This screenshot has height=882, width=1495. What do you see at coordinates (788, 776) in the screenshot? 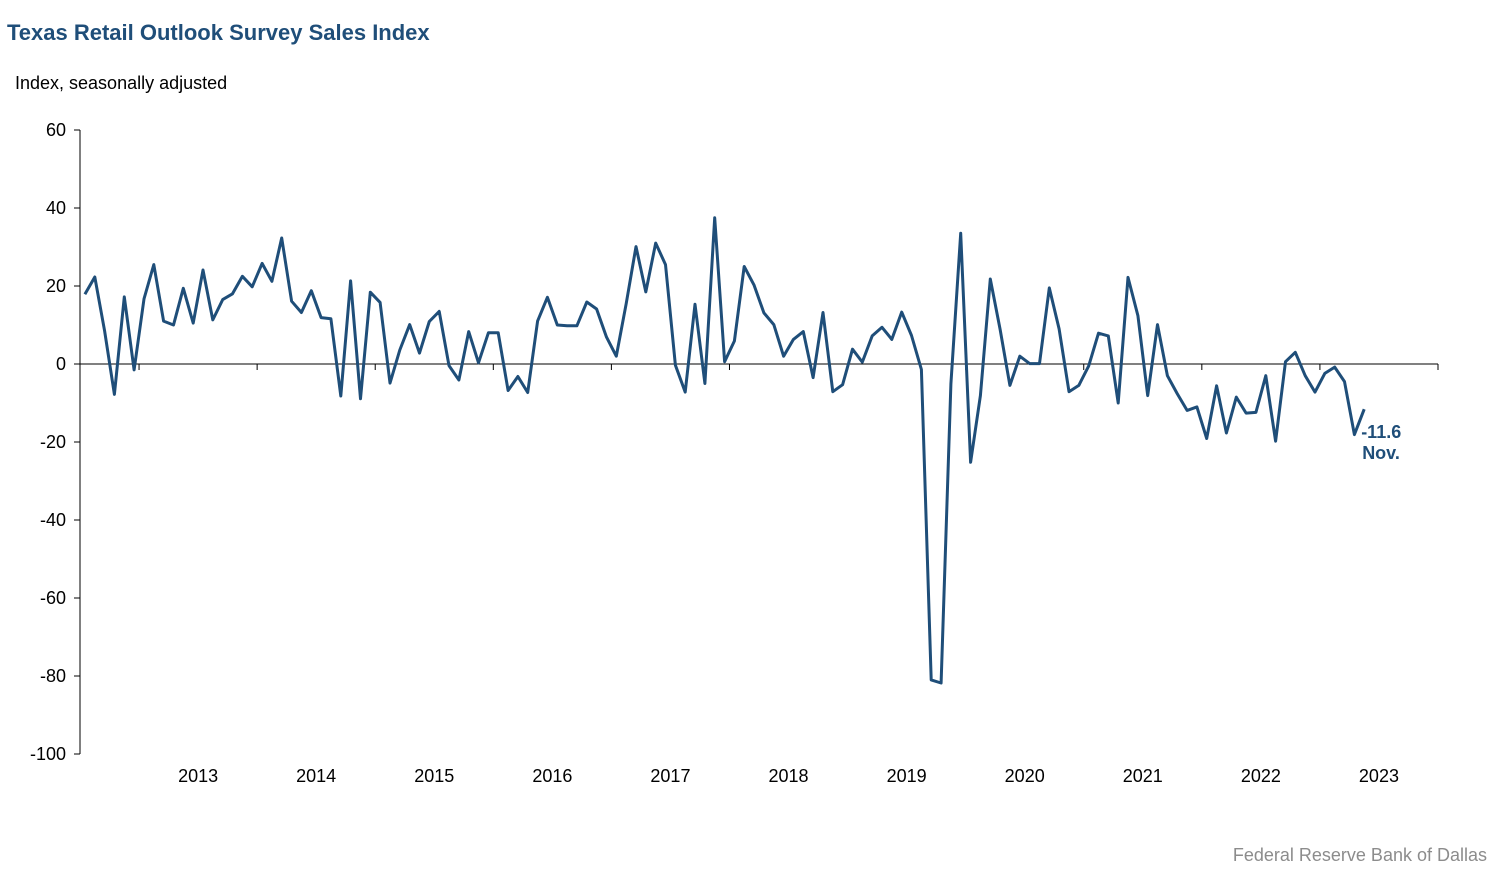
I see `x-tick-label: 2018` at bounding box center [788, 776].